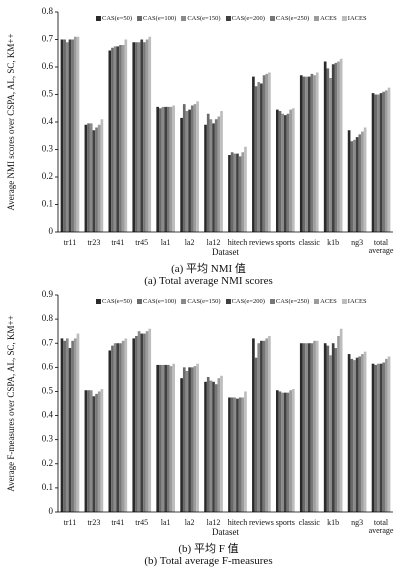  I want to click on y-tick-label: 0.7, so click(48, 39).